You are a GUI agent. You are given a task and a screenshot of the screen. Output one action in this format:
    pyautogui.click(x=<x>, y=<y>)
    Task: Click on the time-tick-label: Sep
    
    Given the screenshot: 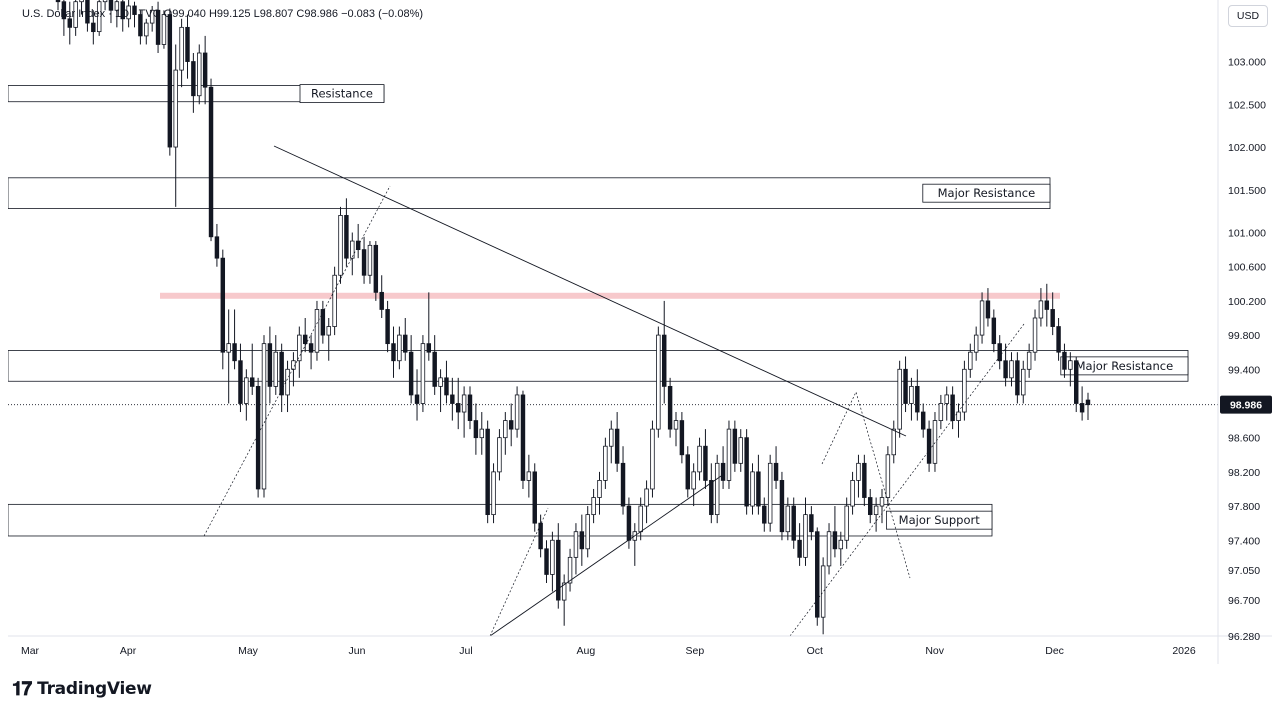 What is the action you would take?
    pyautogui.click(x=695, y=651)
    